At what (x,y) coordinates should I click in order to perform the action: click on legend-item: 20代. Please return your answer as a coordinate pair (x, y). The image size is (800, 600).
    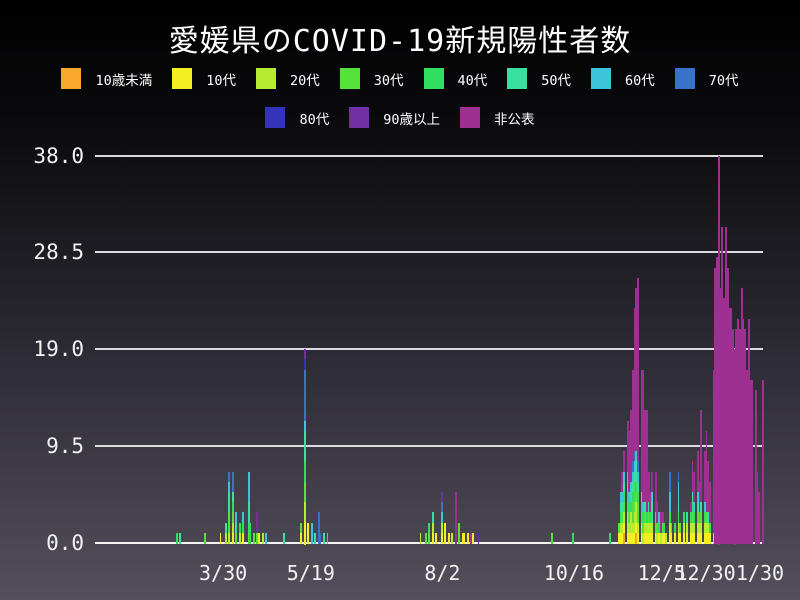
    Looking at the image, I should click on (287, 78).